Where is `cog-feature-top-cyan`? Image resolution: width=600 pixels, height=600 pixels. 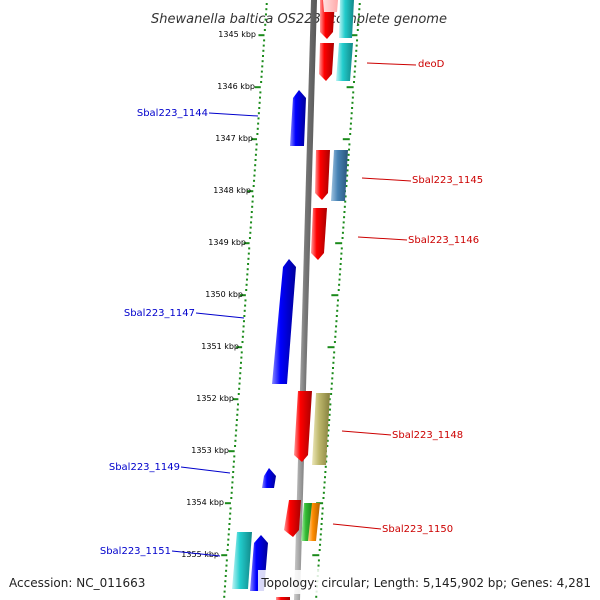
cog-feature-top-cyan is located at coordinates (346, 19).